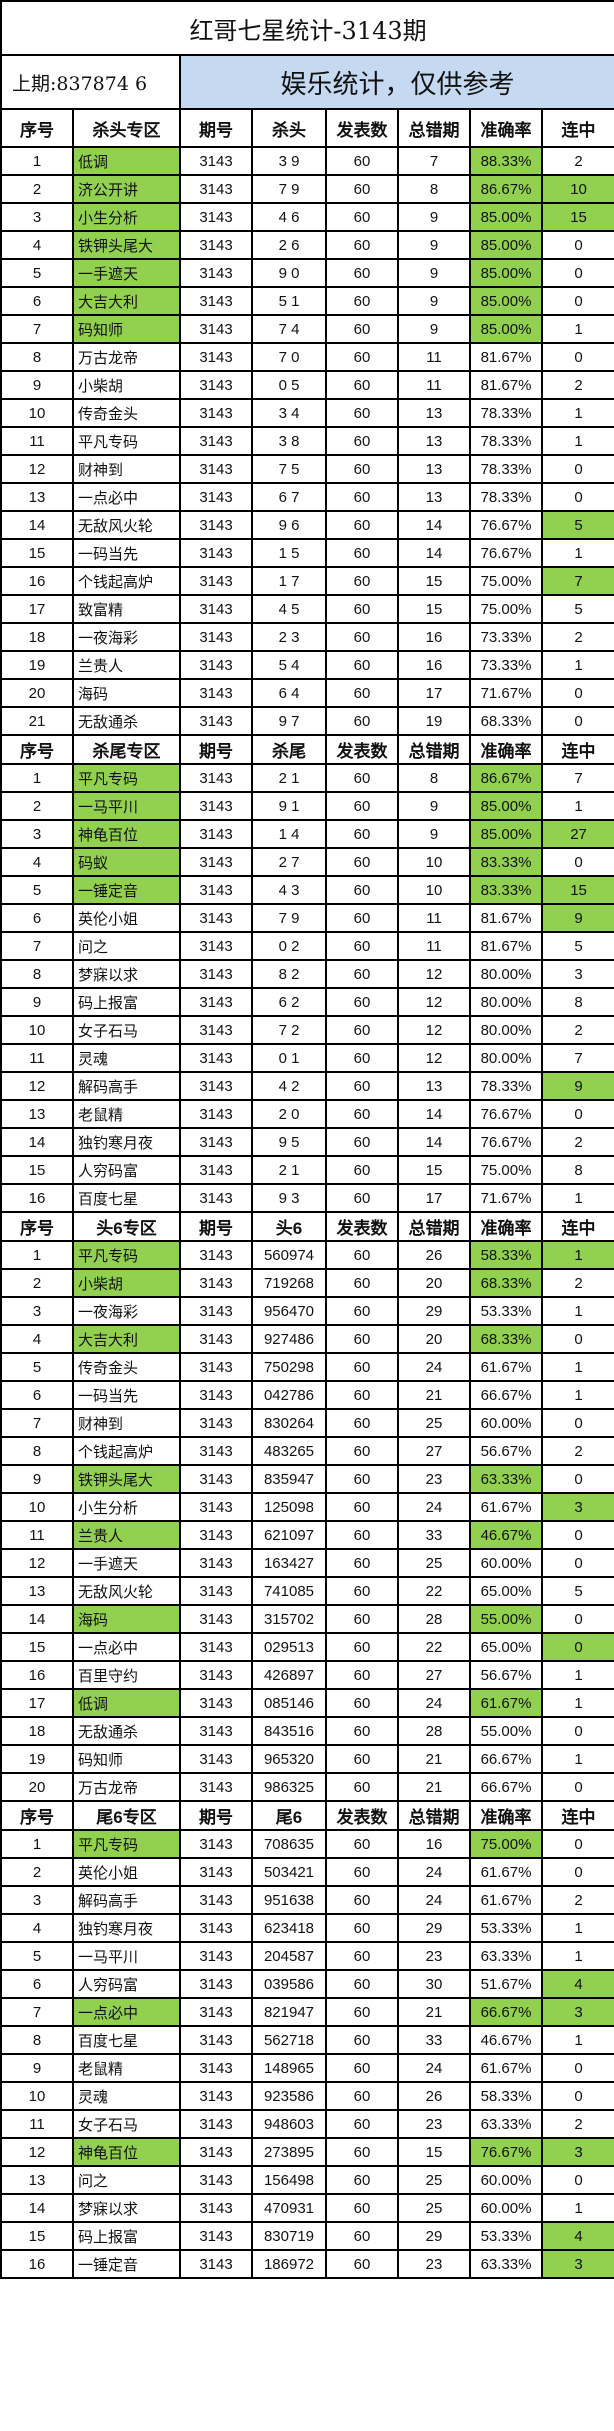 This screenshot has width=614, height=2431. Describe the element at coordinates (362, 128) in the screenshot. I see `column-header-count: 发表数` at that location.